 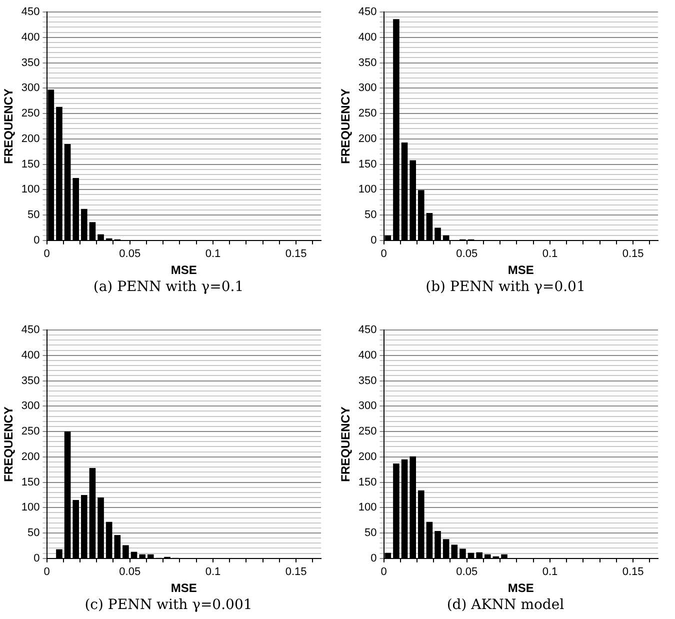 What do you see at coordinates (506, 605) in the screenshot?
I see `text: (d) AKNN model` at bounding box center [506, 605].